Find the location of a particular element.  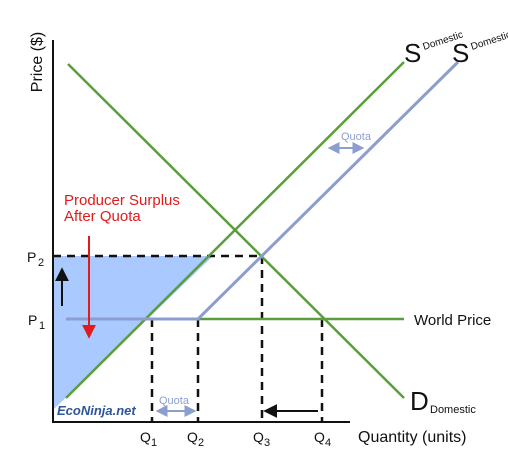

svg-text: Domestic is located at coordinates (453, 410).